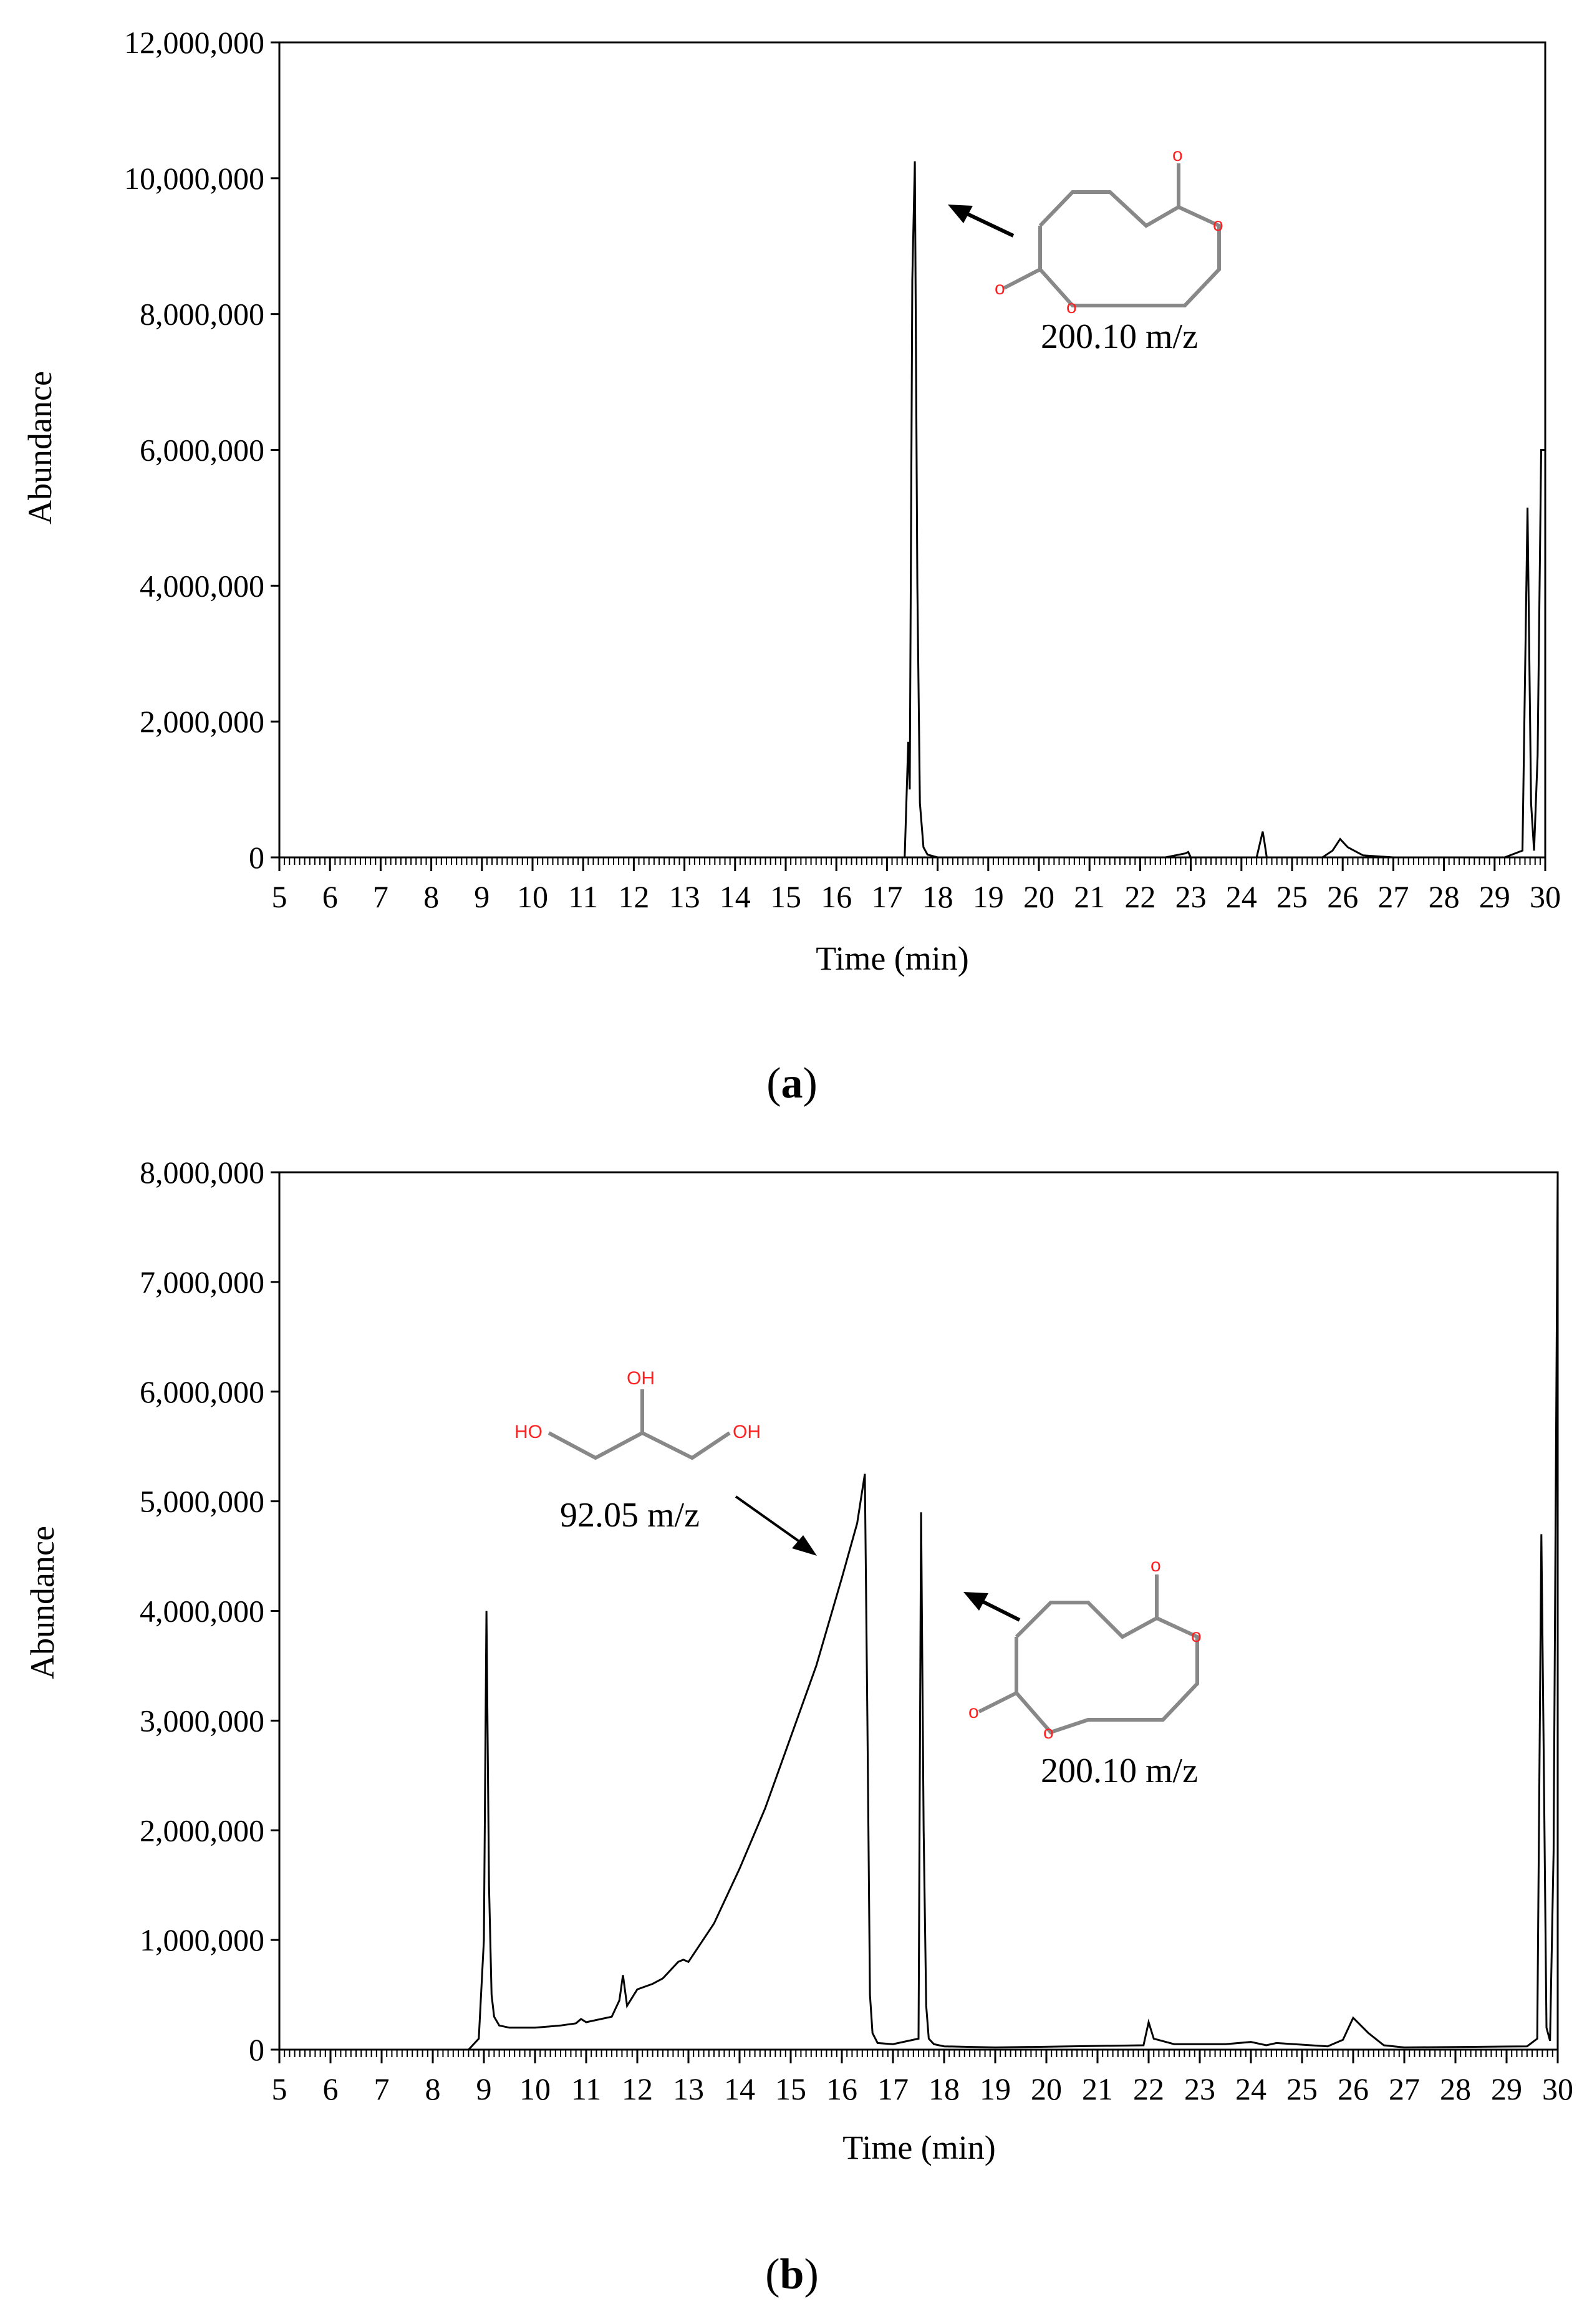 The height and width of the screenshot is (2324, 1592). I want to click on chart-b-annotation-glycerol-mz: 92.05 m/z, so click(630, 1515).